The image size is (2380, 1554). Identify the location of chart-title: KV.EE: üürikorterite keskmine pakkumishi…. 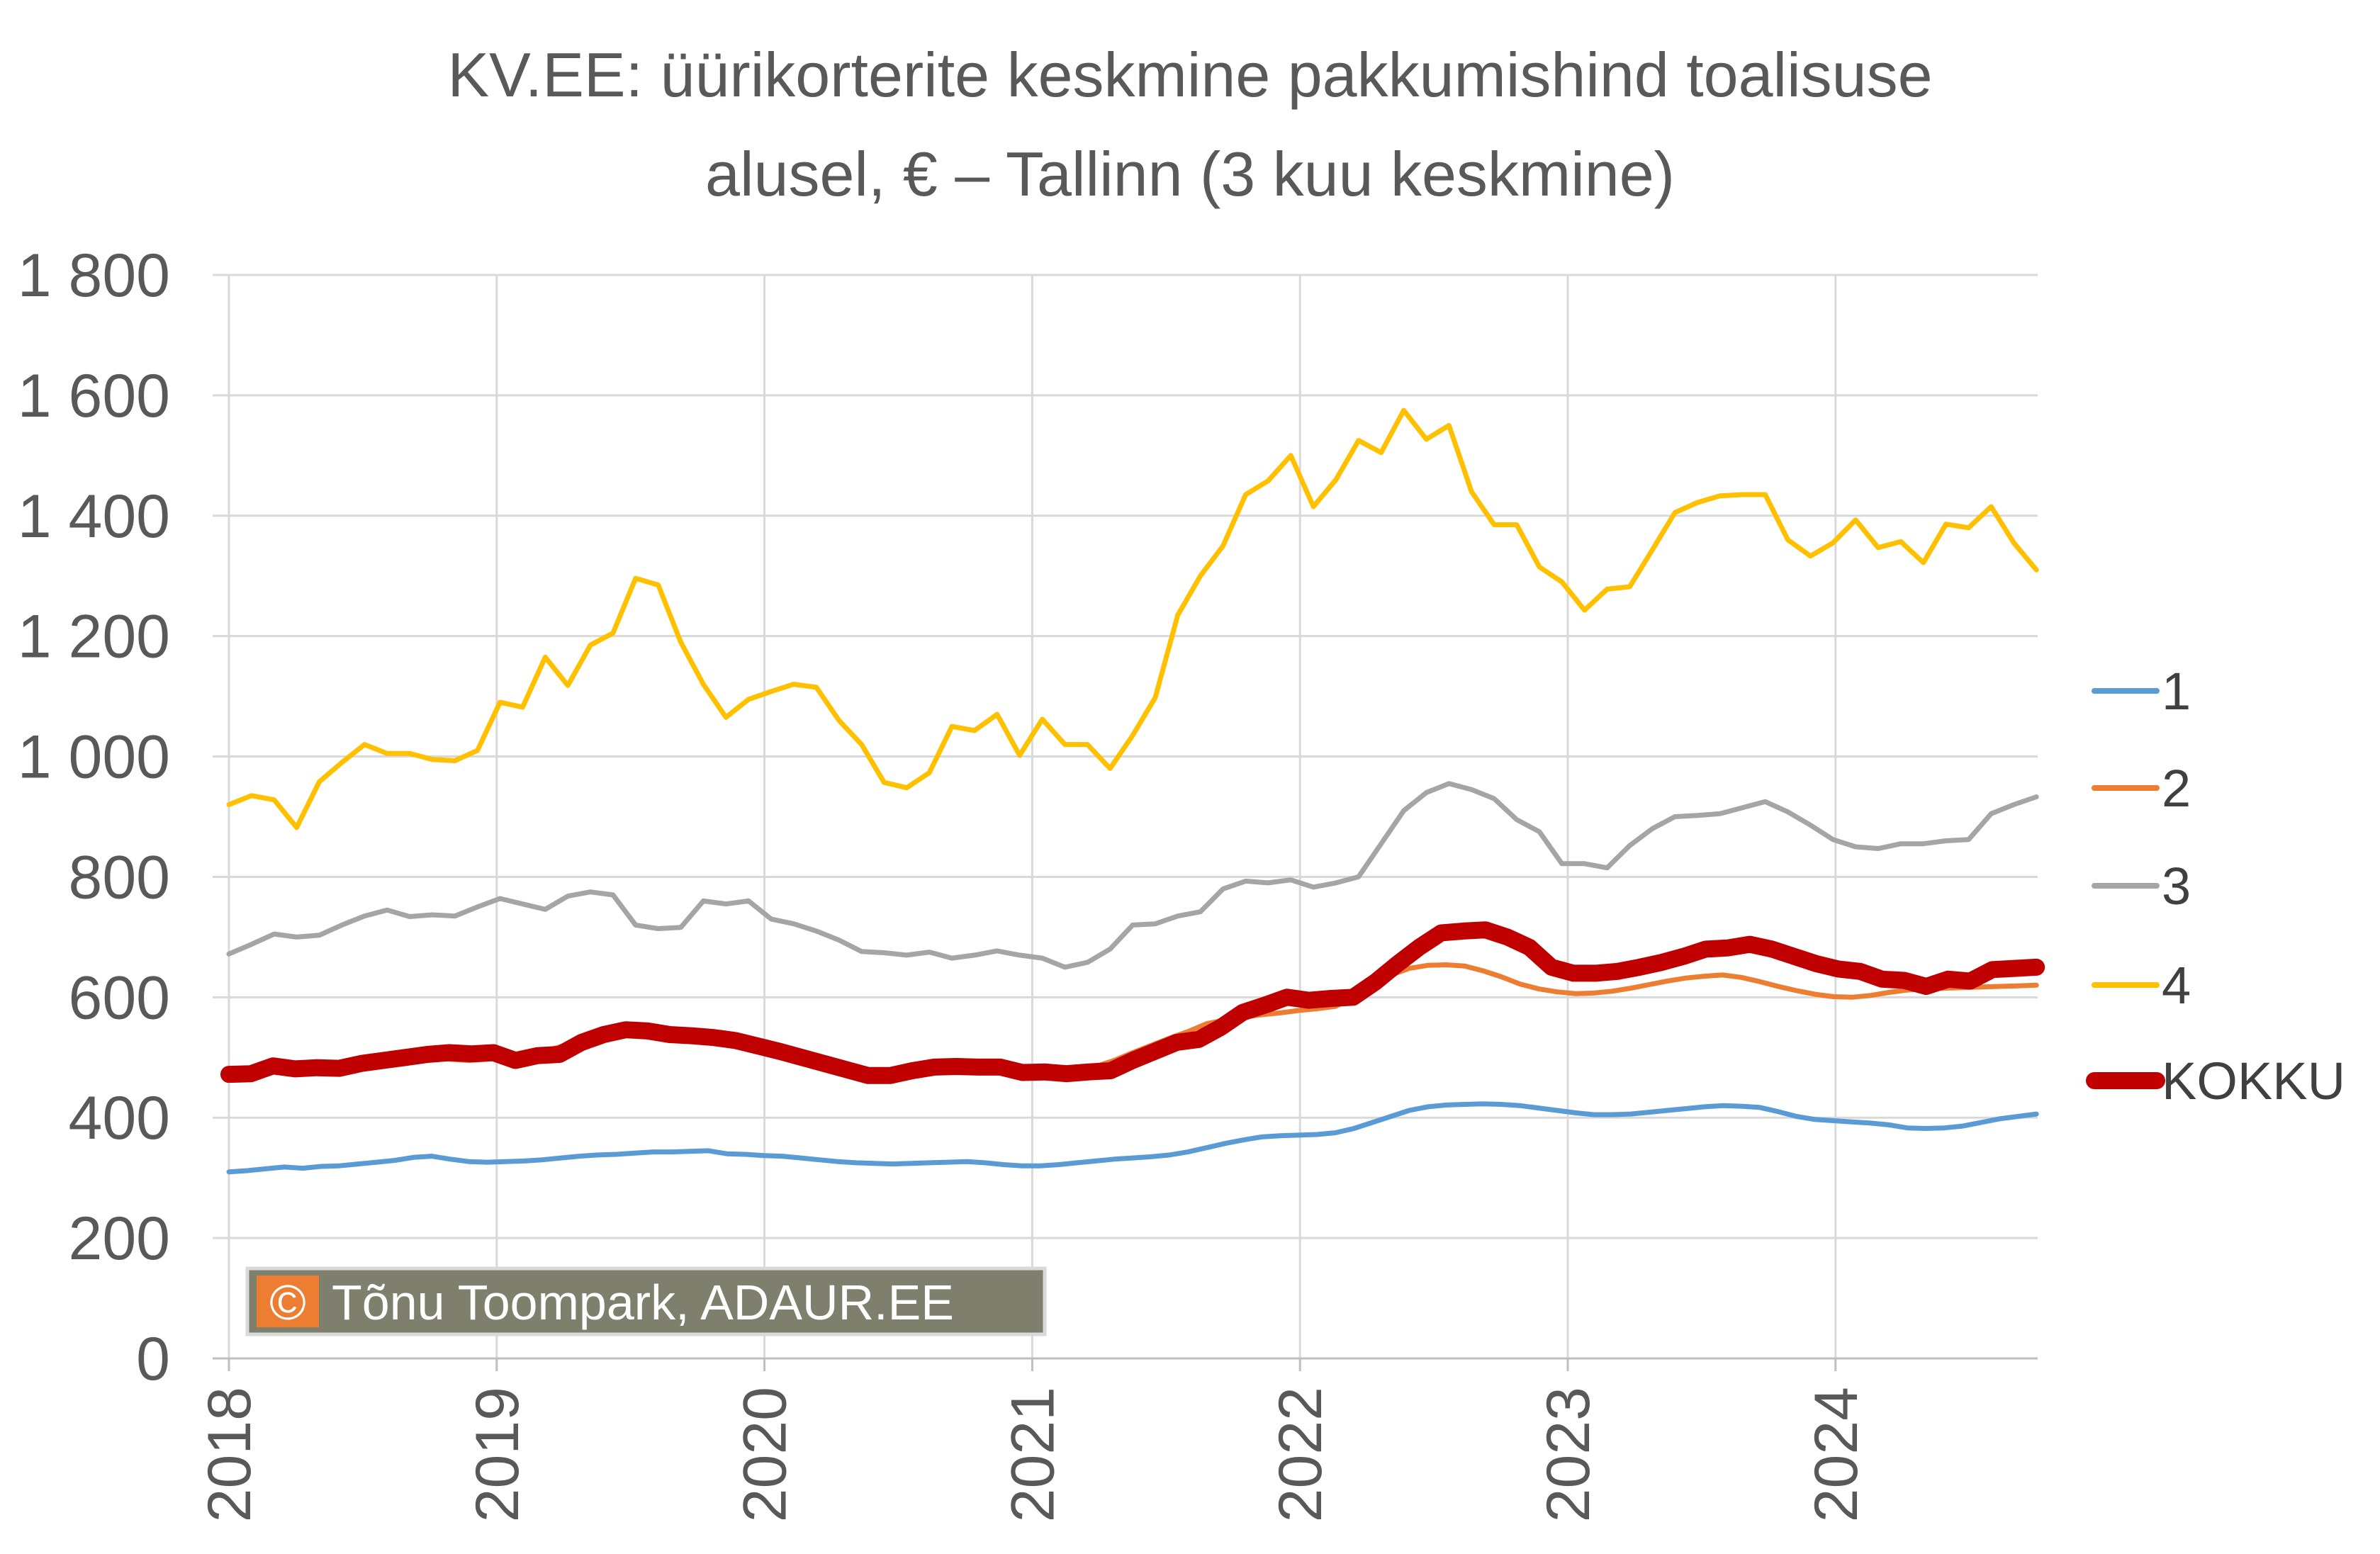
(1190, 75).